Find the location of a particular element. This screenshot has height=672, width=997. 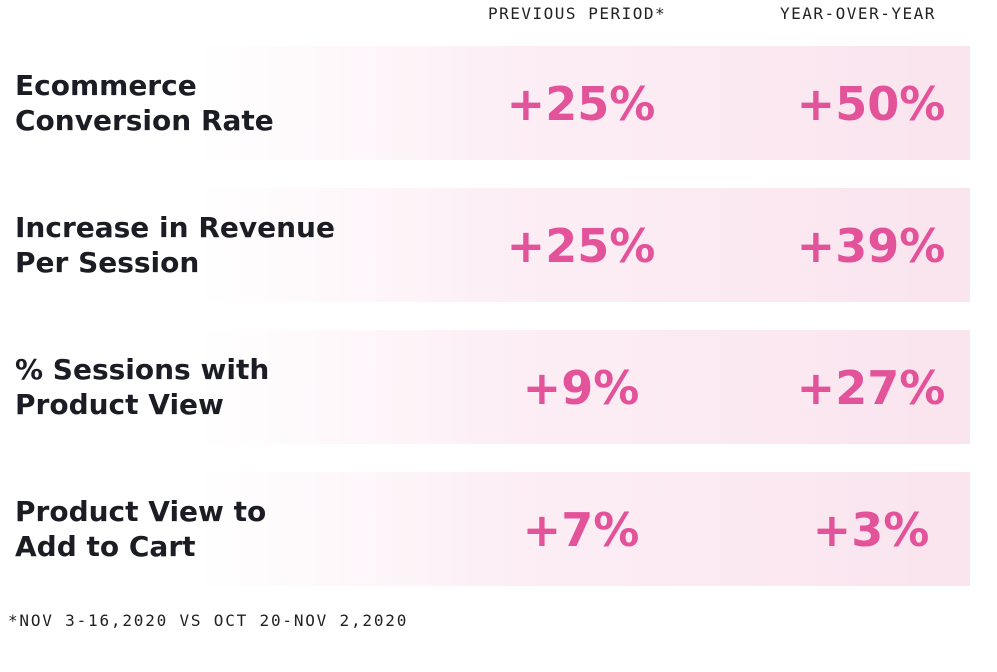

value-year-over-year: +39% is located at coordinates (871, 246).